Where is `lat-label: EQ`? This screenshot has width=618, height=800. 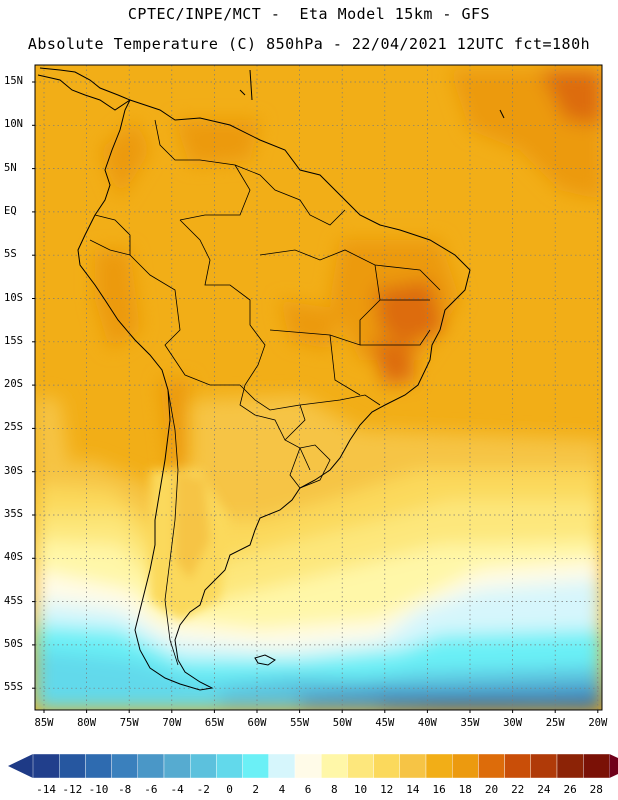
lat-label: EQ is located at coordinates (10, 210).